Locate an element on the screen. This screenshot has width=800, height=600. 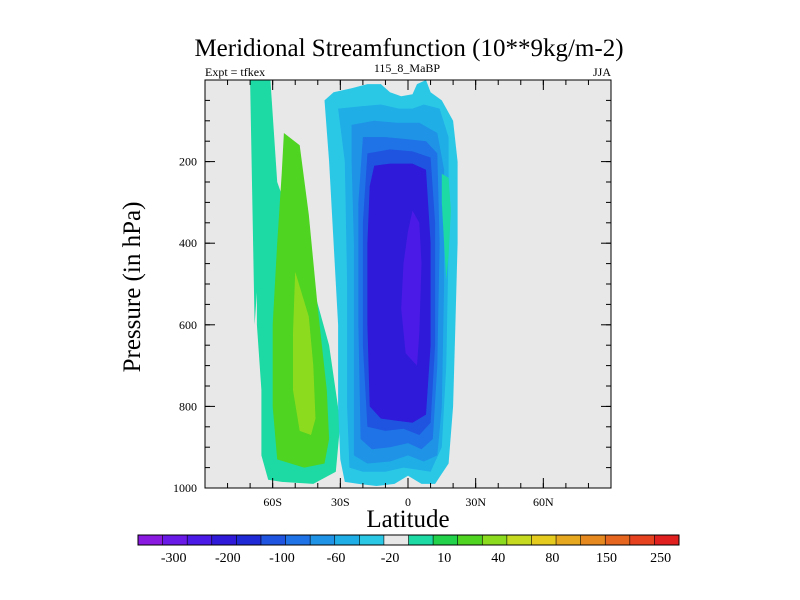
period-label: 115_8_MaBP is located at coordinates (407, 68).